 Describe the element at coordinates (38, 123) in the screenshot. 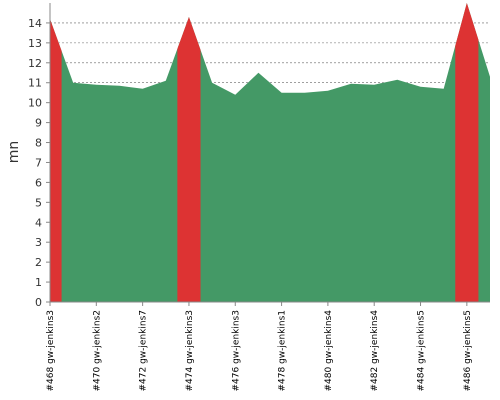

I see `y-tick-label: 9` at that location.